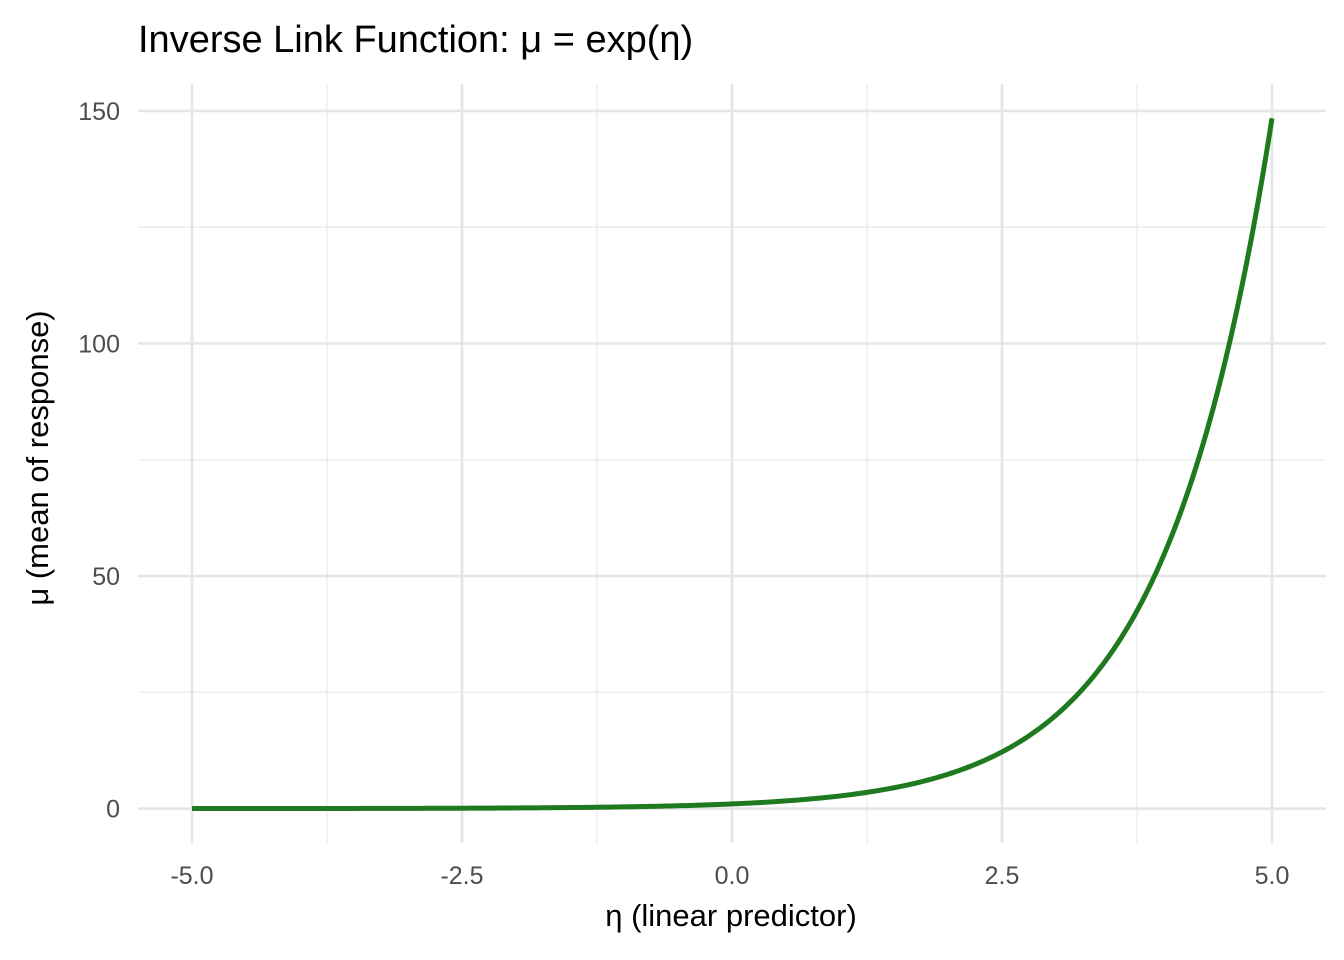  What do you see at coordinates (106, 577) in the screenshot?
I see `y-tick-label: 50` at bounding box center [106, 577].